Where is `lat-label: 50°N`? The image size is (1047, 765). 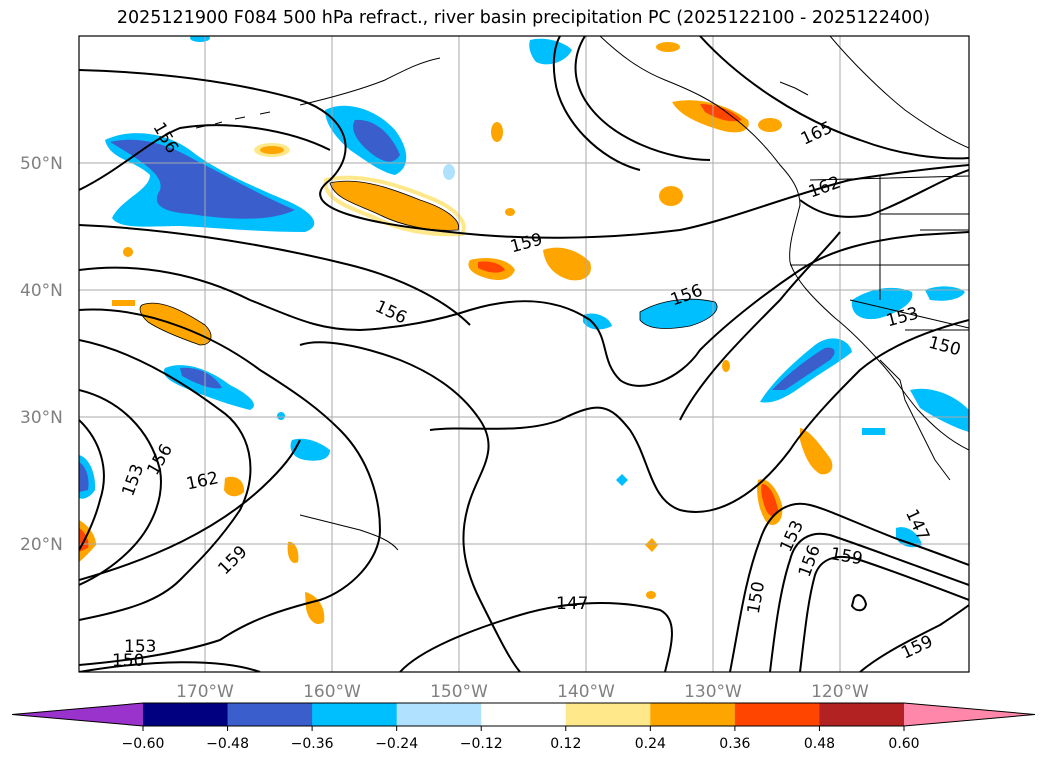 lat-label: 50°N is located at coordinates (41, 164).